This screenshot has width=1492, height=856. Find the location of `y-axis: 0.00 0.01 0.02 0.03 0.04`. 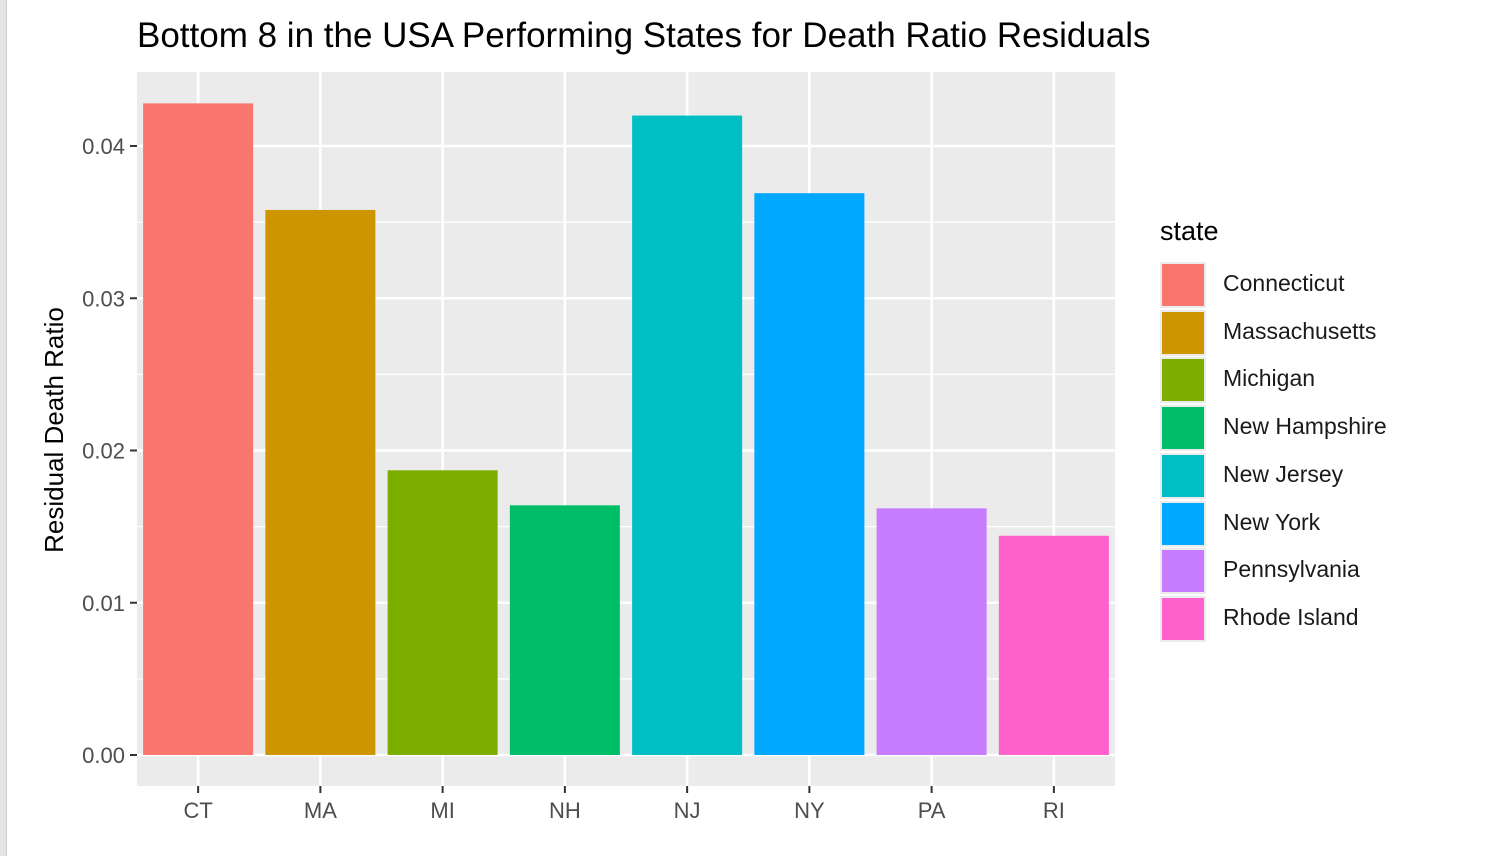

y-axis: 0.00 0.01 0.02 0.03 0.04 is located at coordinates (109, 451).